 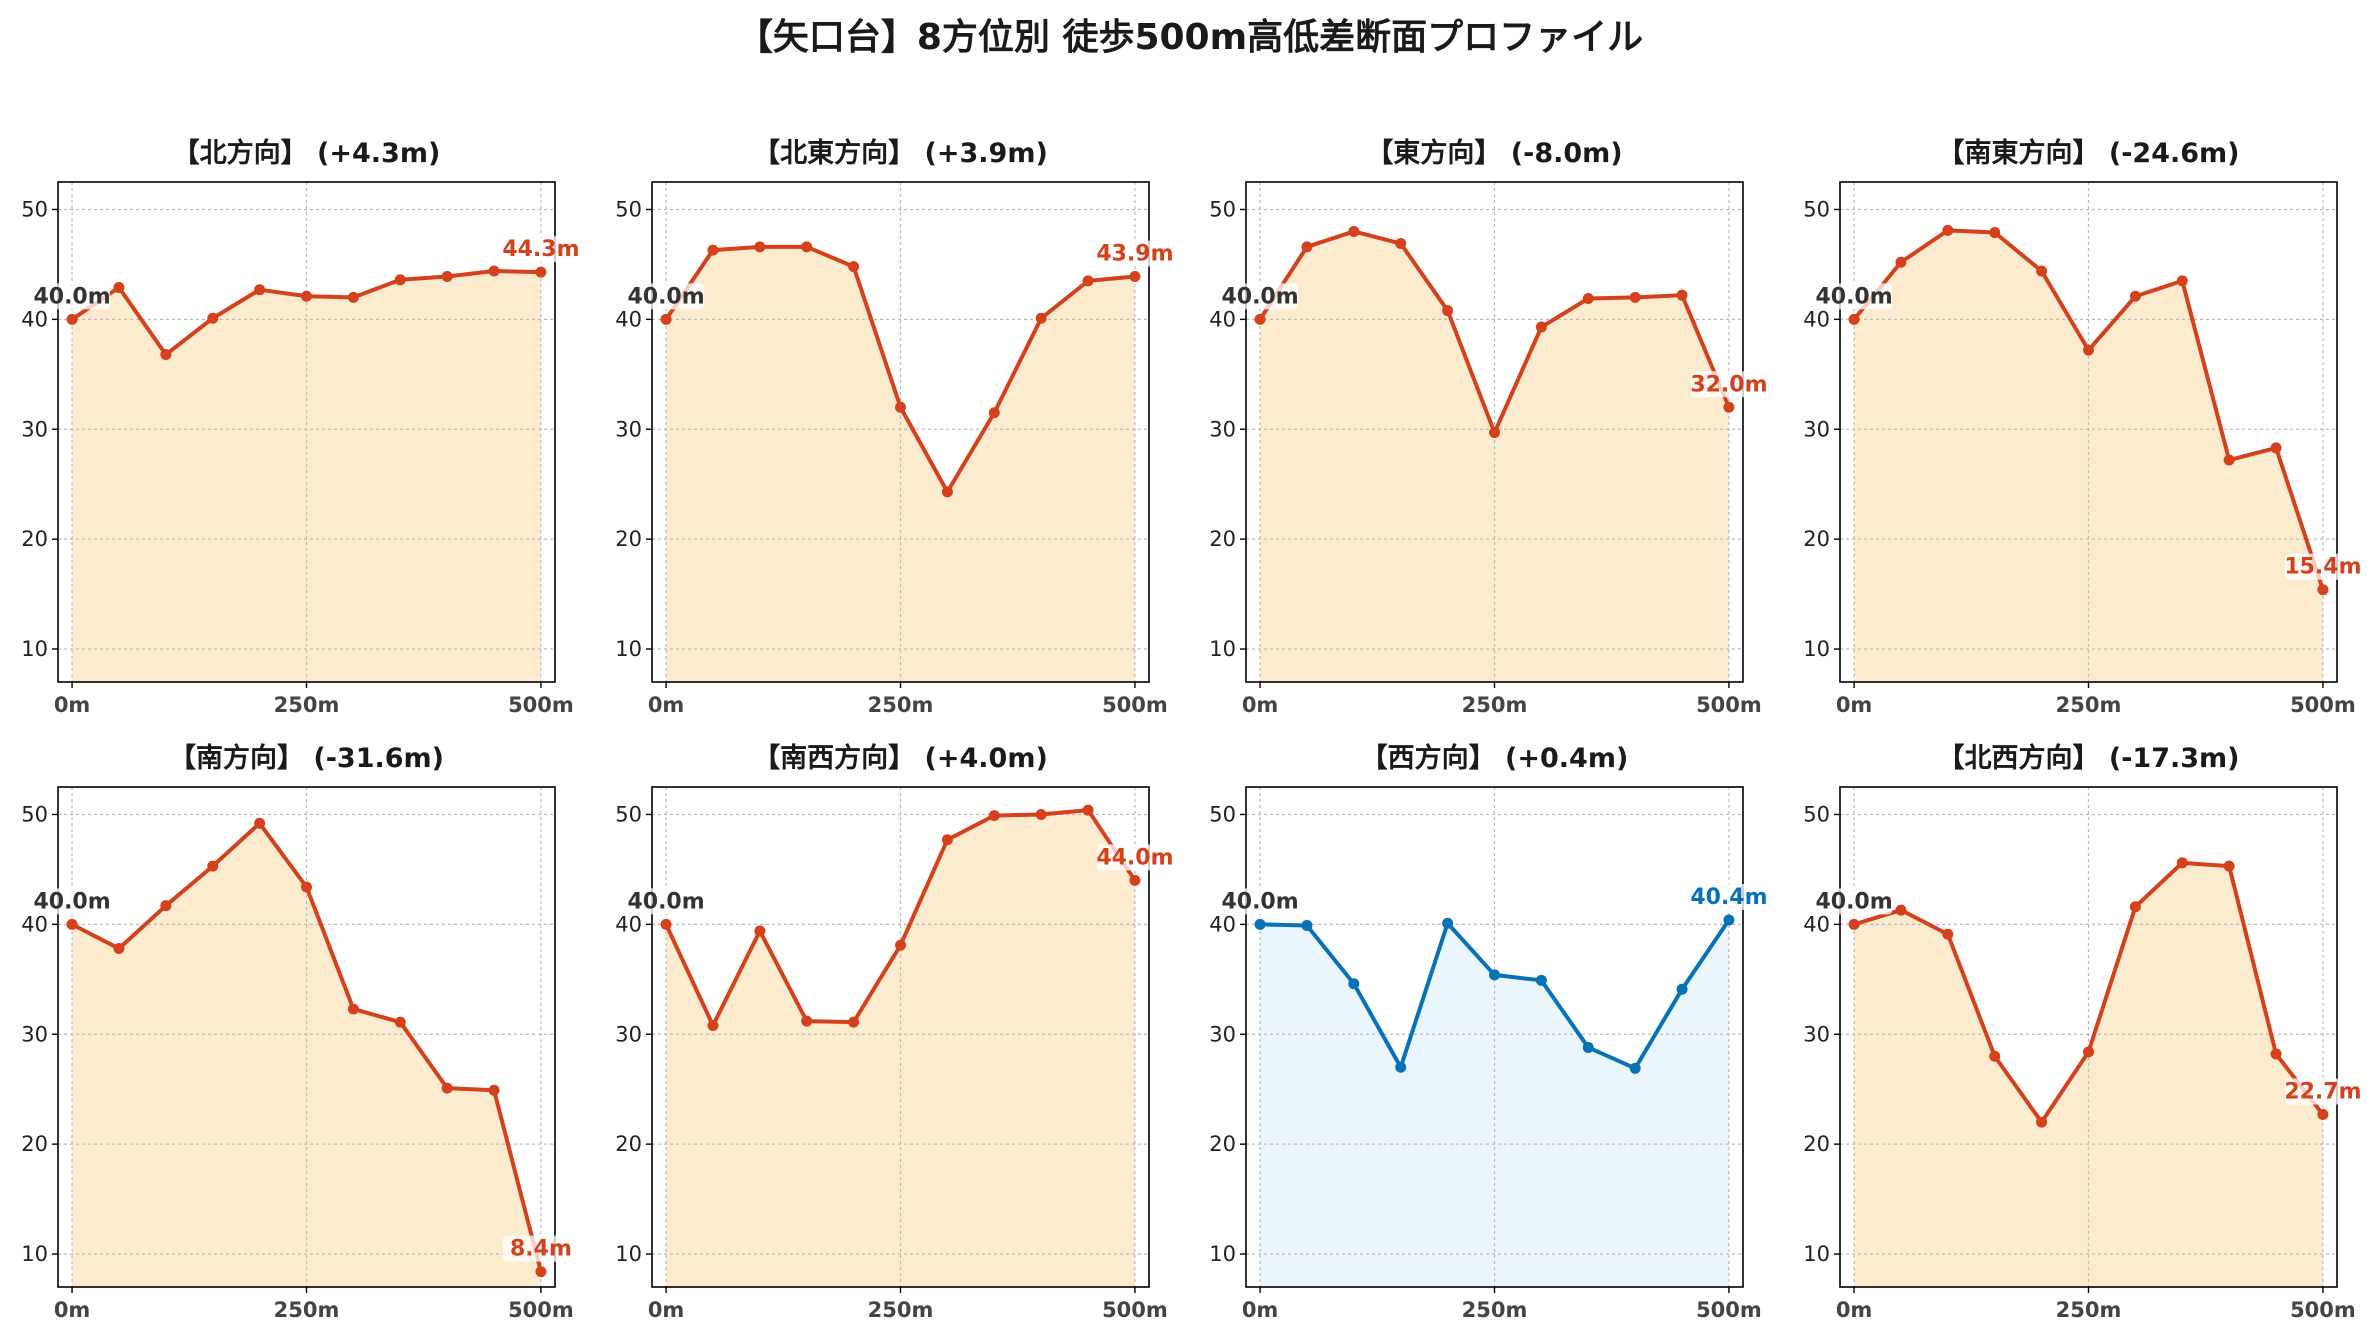 What do you see at coordinates (1134, 254) in the screenshot?
I see `end-elevation-label: 43.9m` at bounding box center [1134, 254].